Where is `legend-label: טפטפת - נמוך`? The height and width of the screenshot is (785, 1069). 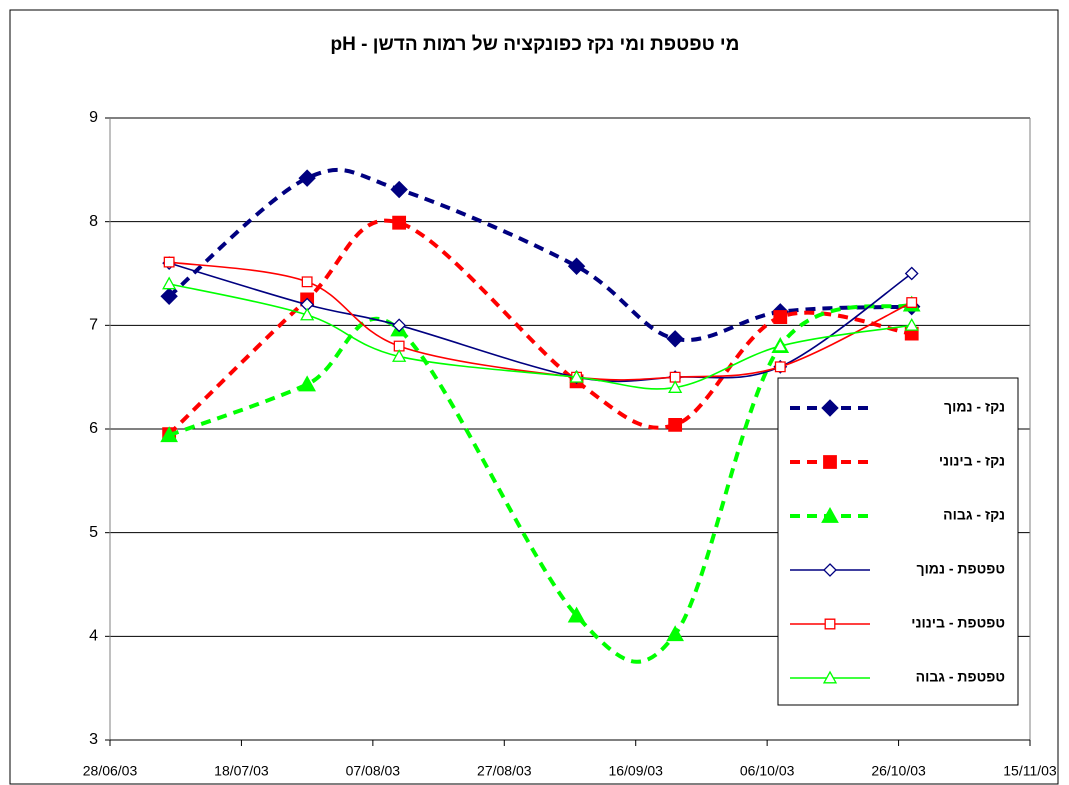 legend-label: טפטפת - נמוך is located at coordinates (961, 569).